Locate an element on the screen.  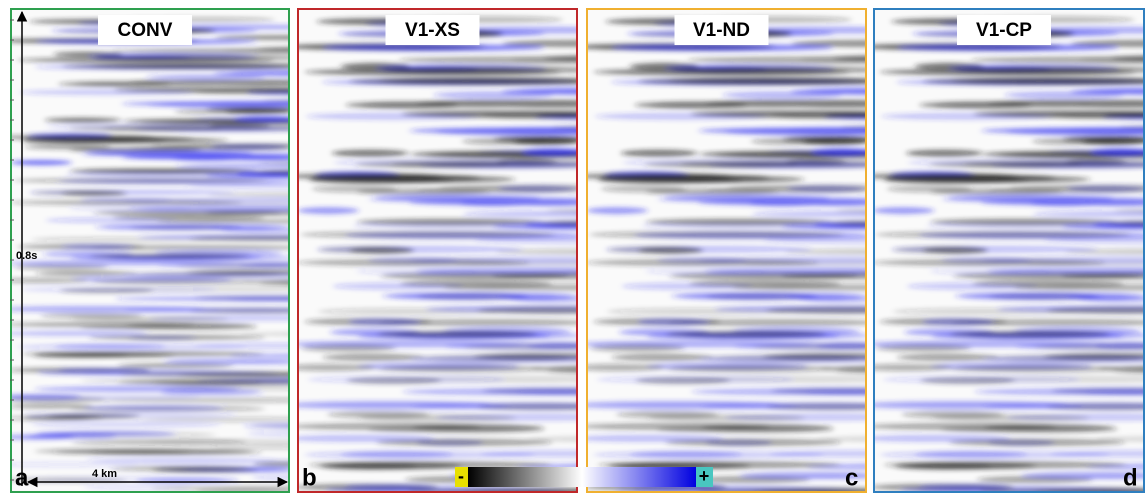
colorbar-minus-box is located at coordinates (461, 477).